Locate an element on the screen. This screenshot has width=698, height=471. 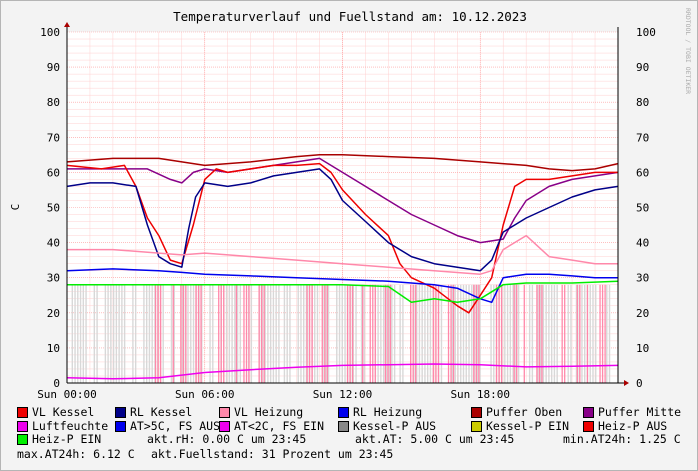
legend-item: Kessel-P AUS is located at coordinates (387, 426).